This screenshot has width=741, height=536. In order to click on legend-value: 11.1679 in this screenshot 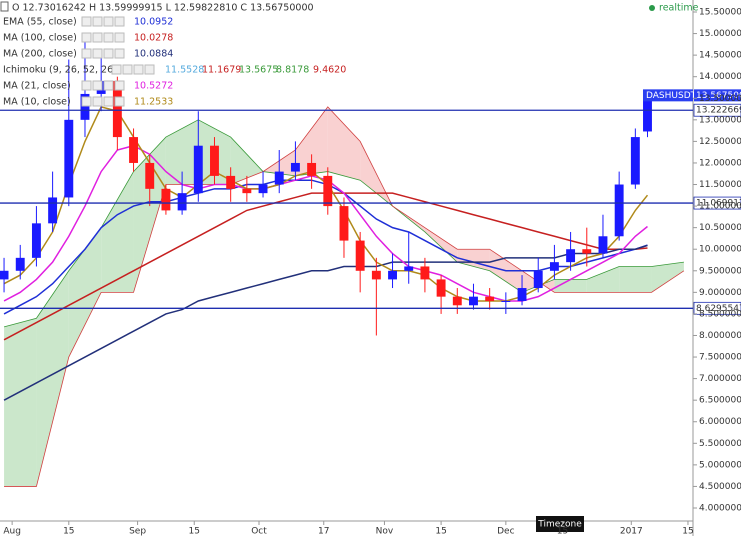, I will do `click(221, 70)`.